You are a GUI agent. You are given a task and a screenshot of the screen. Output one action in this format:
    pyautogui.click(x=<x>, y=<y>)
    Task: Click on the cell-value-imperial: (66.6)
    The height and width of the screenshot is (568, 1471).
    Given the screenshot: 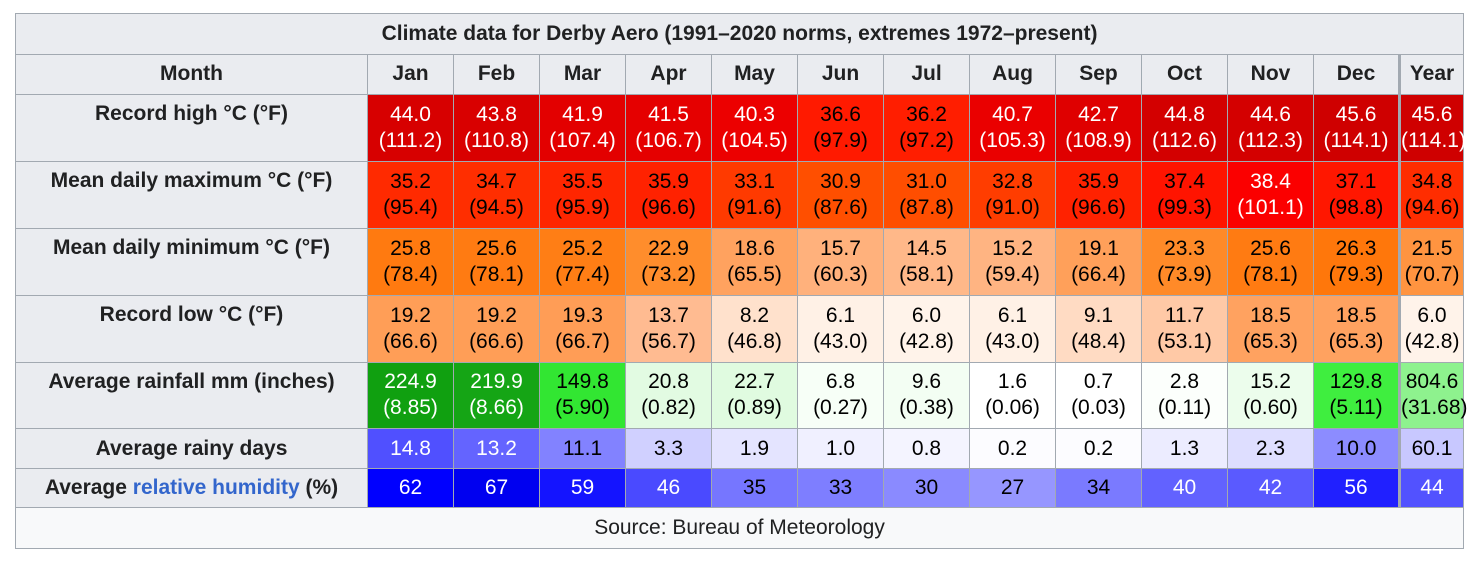 What is the action you would take?
    pyautogui.click(x=410, y=341)
    